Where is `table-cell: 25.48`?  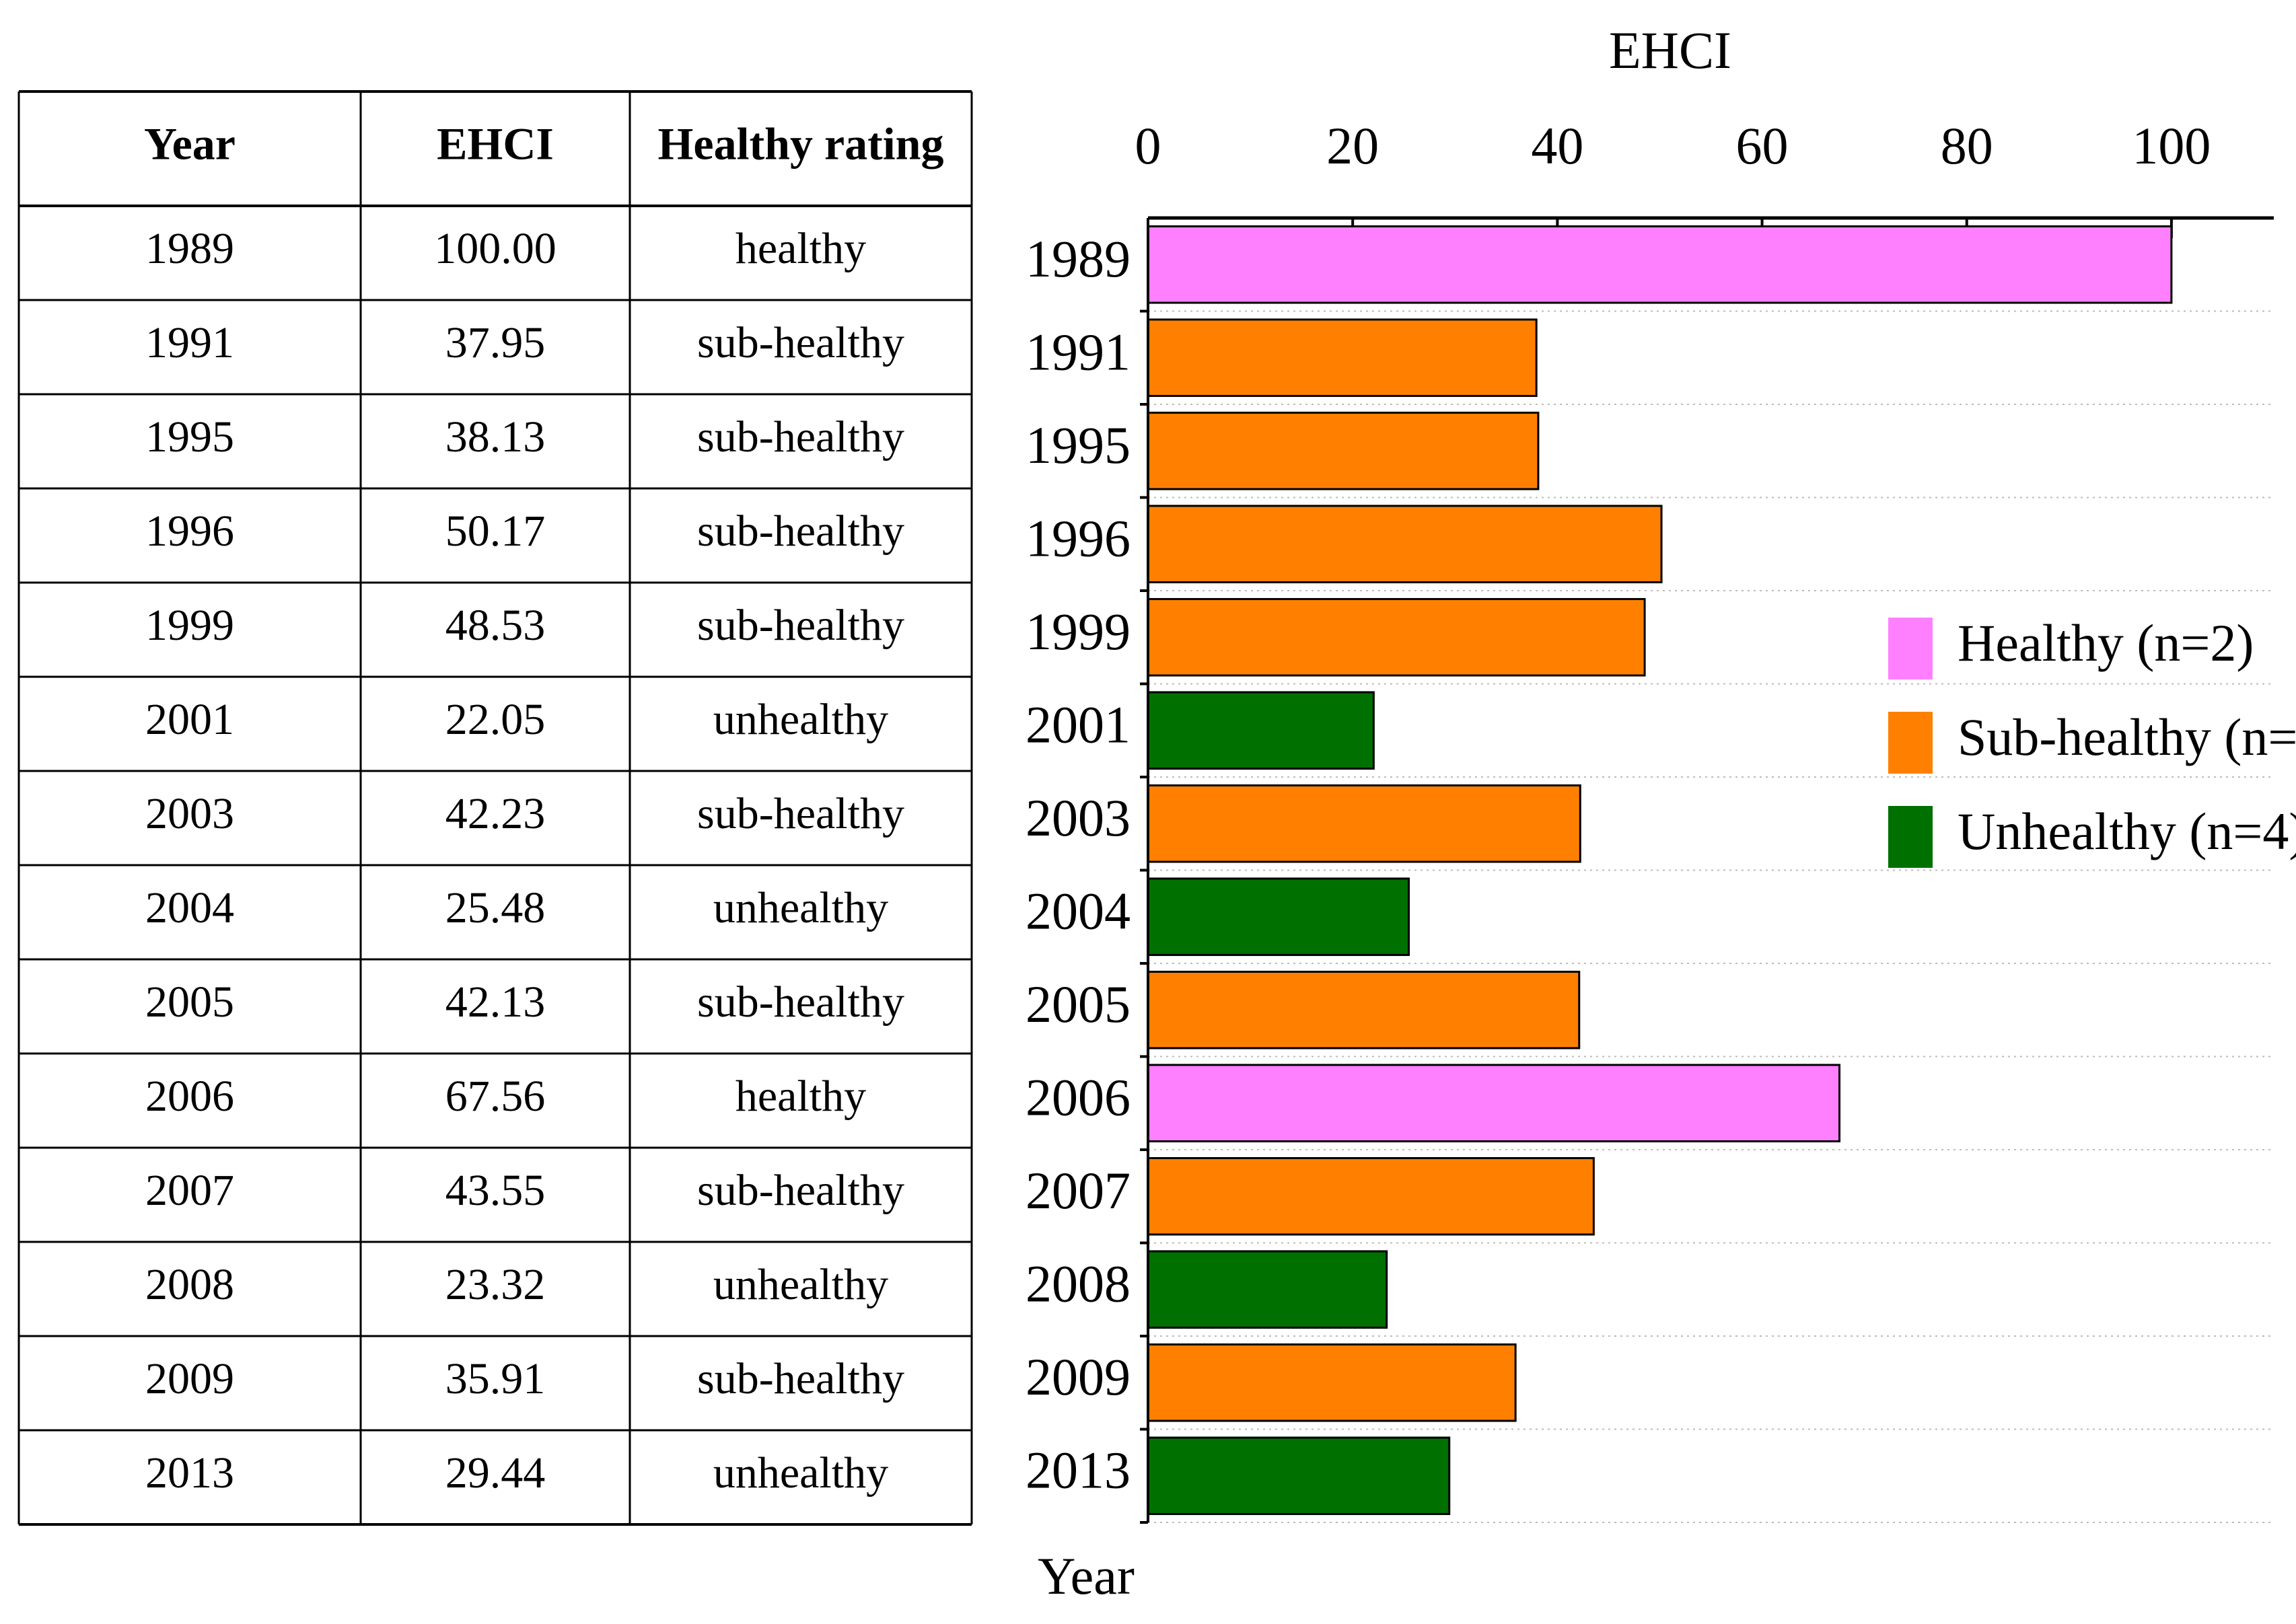
table-cell: 25.48 is located at coordinates (495, 907).